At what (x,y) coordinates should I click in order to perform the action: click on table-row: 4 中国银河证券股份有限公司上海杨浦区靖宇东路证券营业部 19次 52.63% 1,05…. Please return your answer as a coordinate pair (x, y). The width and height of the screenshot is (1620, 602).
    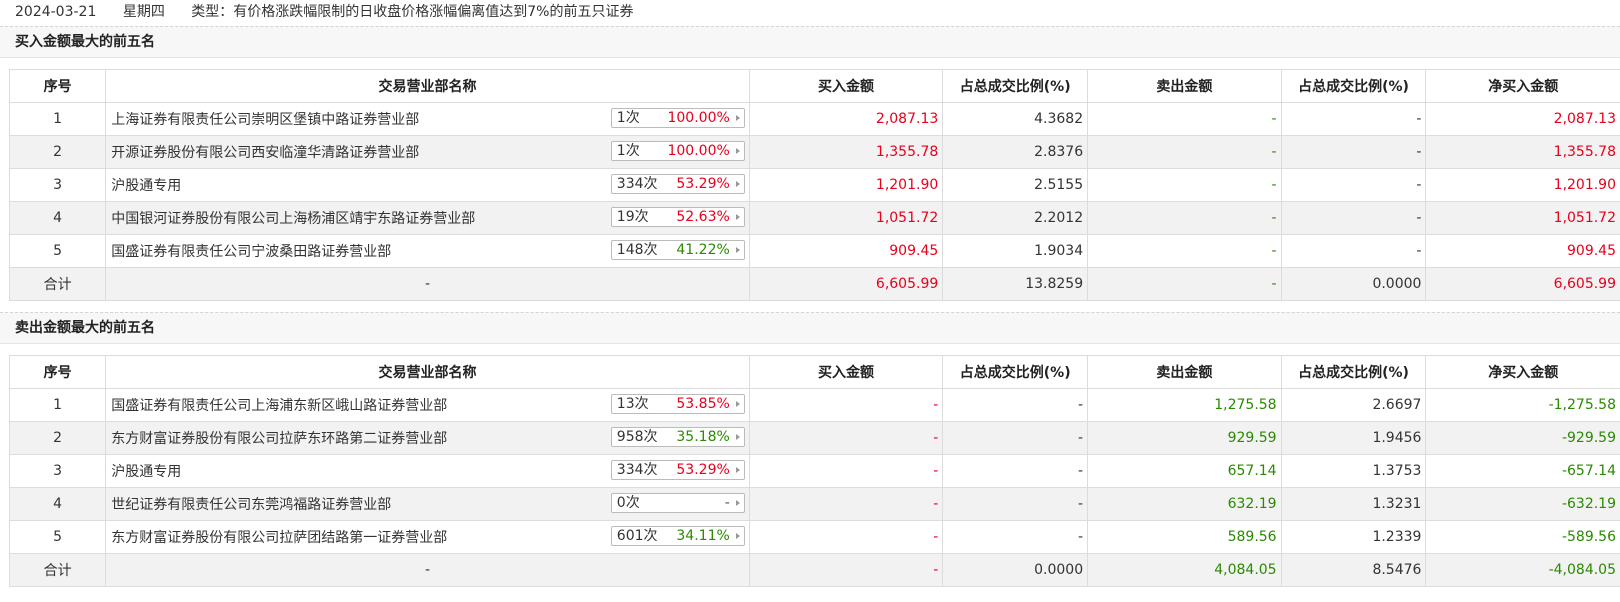
    Looking at the image, I should click on (814, 218).